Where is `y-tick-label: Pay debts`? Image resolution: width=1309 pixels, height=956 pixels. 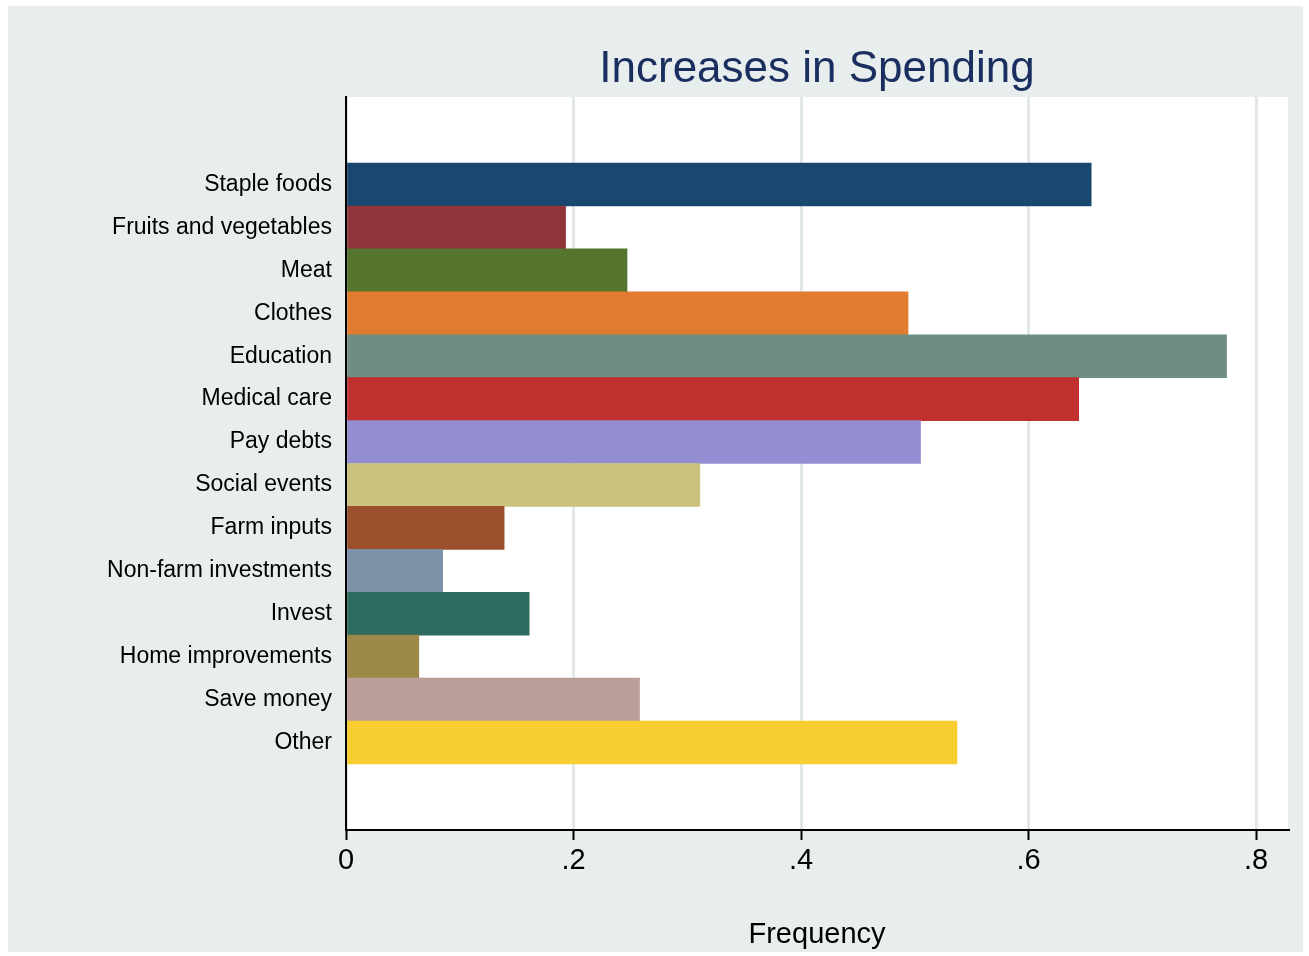 y-tick-label: Pay debts is located at coordinates (280, 440).